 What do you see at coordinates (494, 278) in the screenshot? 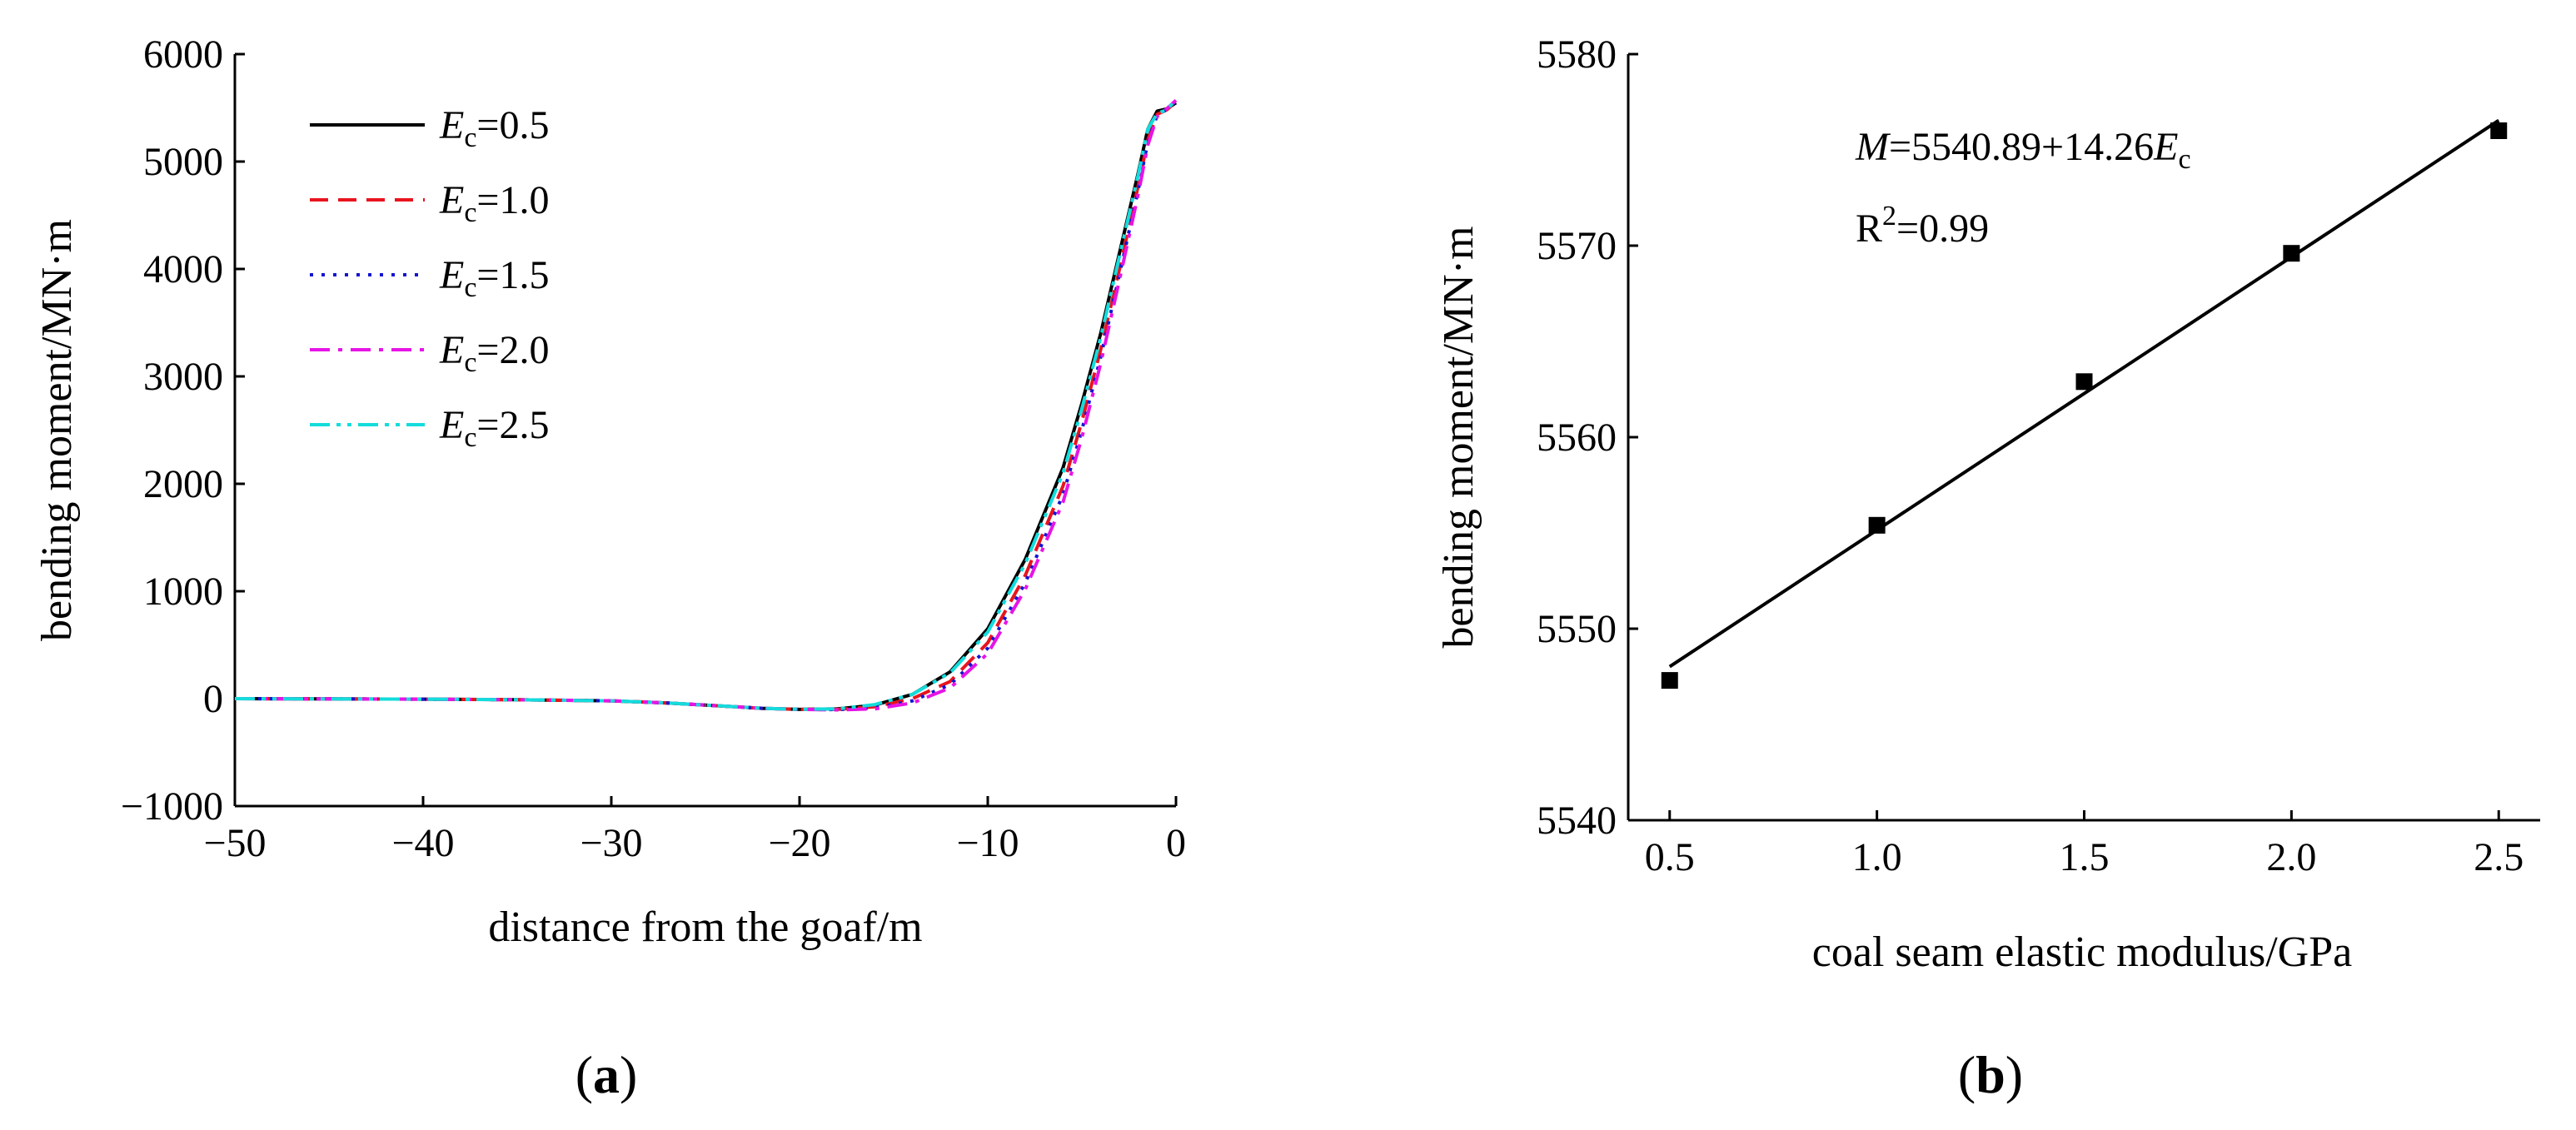
I see `legend-label-3: Ec=1.5` at bounding box center [494, 278].